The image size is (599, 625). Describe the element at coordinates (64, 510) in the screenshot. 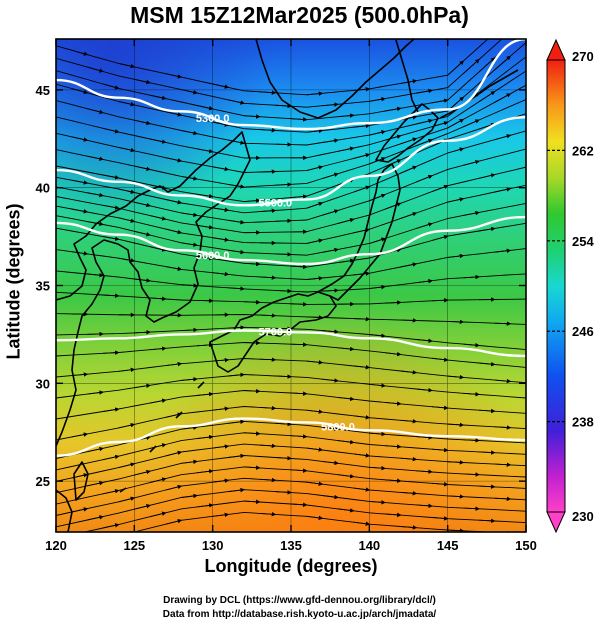

I see `coastline-china-south` at that location.